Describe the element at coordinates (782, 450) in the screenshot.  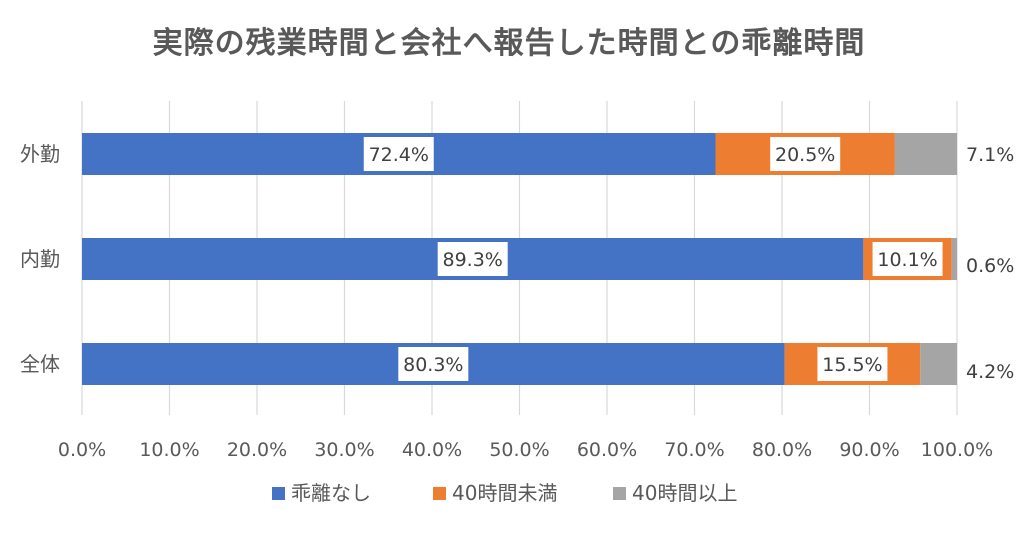
I see `x-tick-label: 80.0%` at that location.